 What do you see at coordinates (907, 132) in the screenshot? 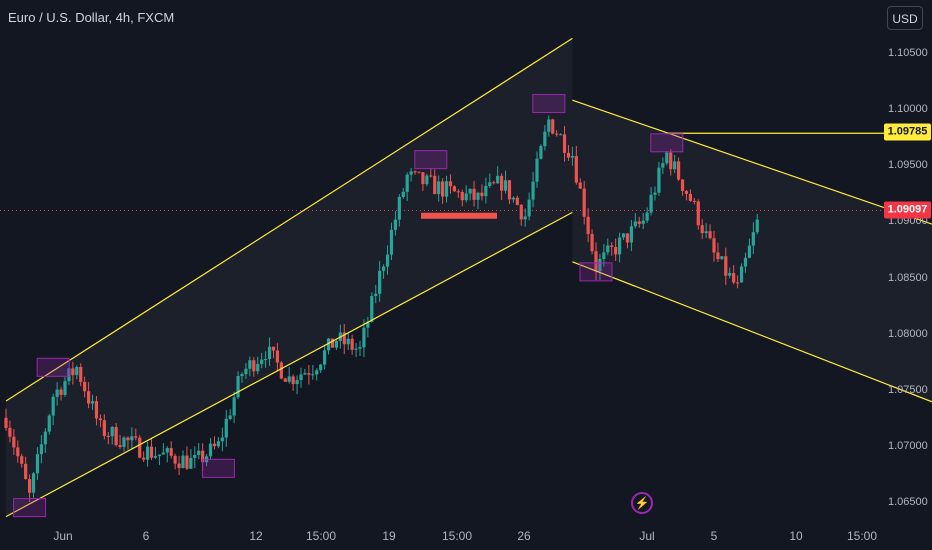
I see `level-price-tag: 1.09785` at bounding box center [907, 132].